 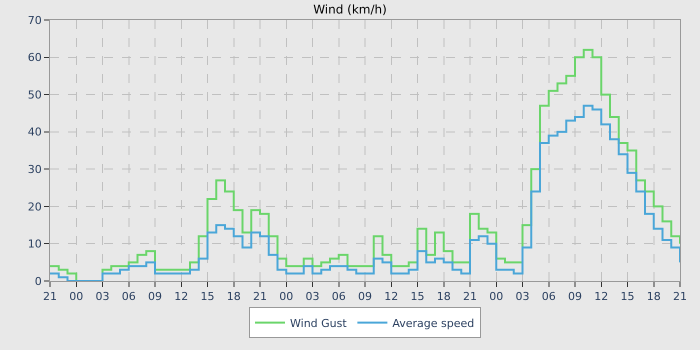 What do you see at coordinates (35, 207) in the screenshot?
I see `y-tick-label: 20` at bounding box center [35, 207].